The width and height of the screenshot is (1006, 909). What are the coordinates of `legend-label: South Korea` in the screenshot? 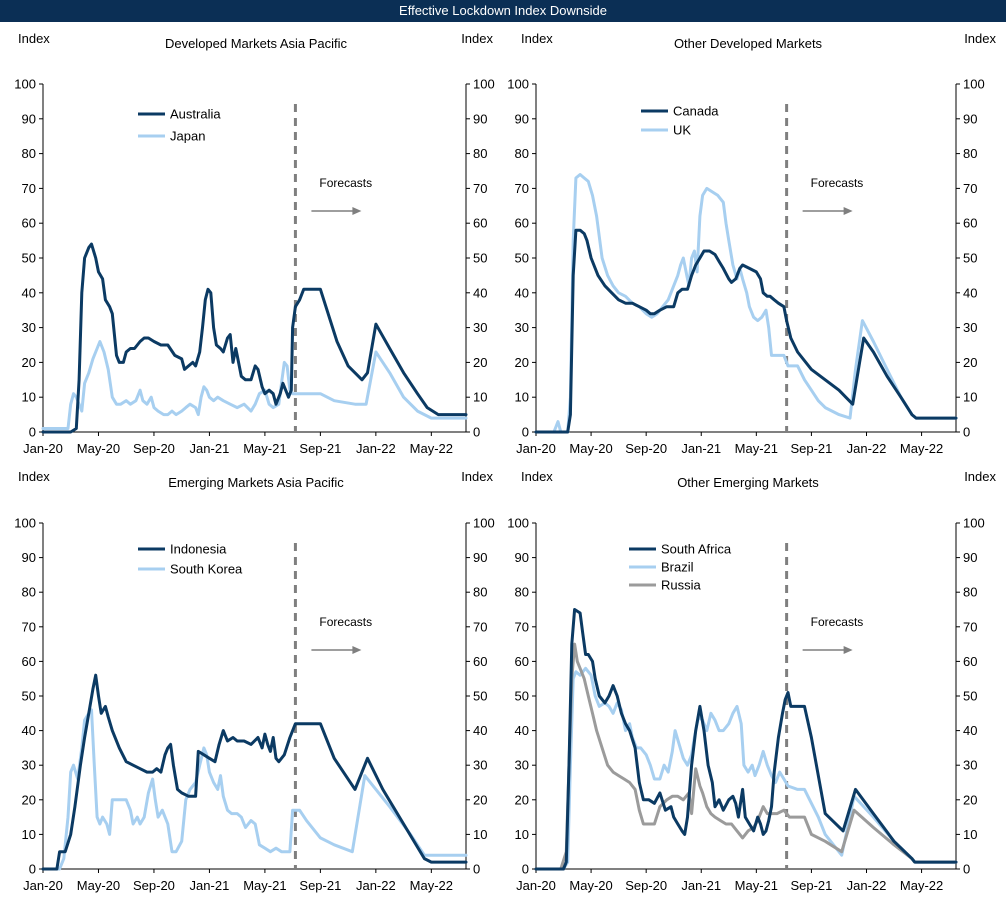 It's located at (206, 569).